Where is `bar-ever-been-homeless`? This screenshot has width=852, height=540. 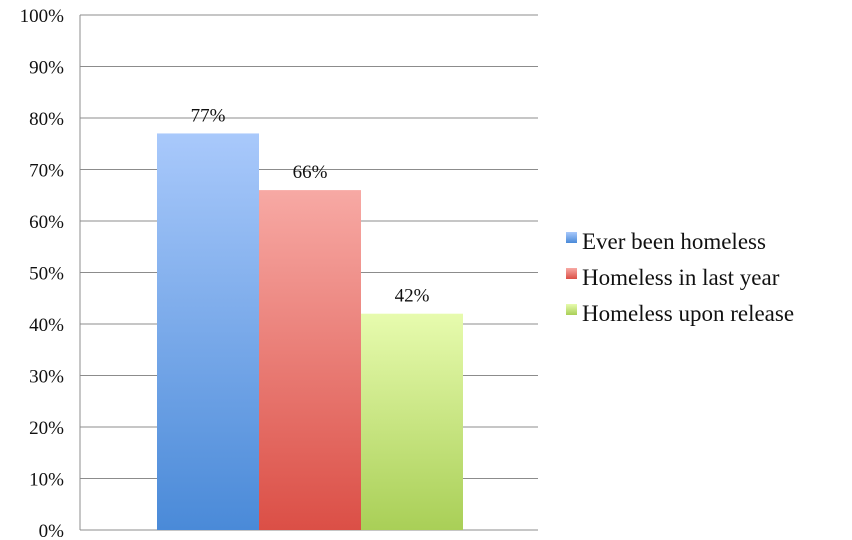
bar-ever-been-homeless is located at coordinates (208, 331).